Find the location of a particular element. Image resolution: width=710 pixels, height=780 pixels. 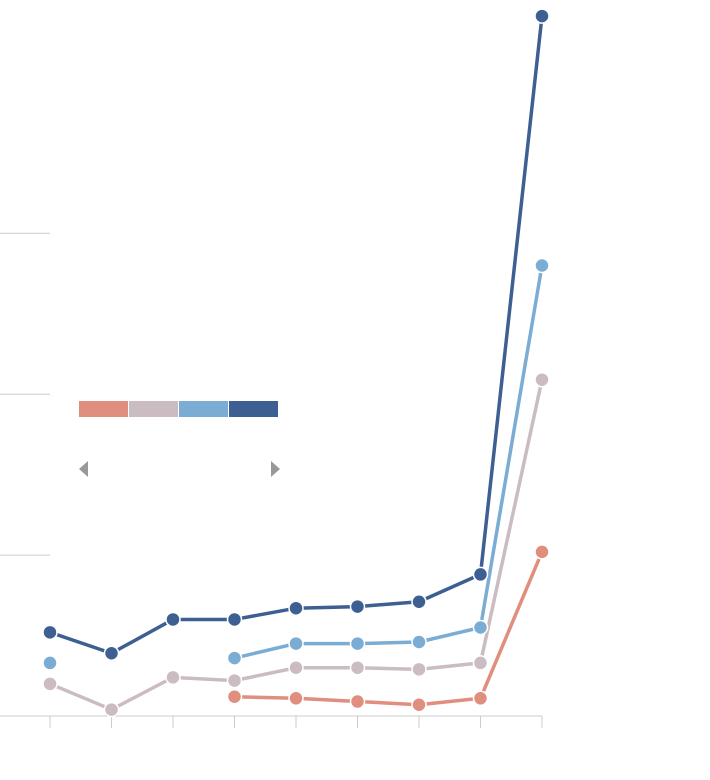

series-line is located at coordinates (389, 629).